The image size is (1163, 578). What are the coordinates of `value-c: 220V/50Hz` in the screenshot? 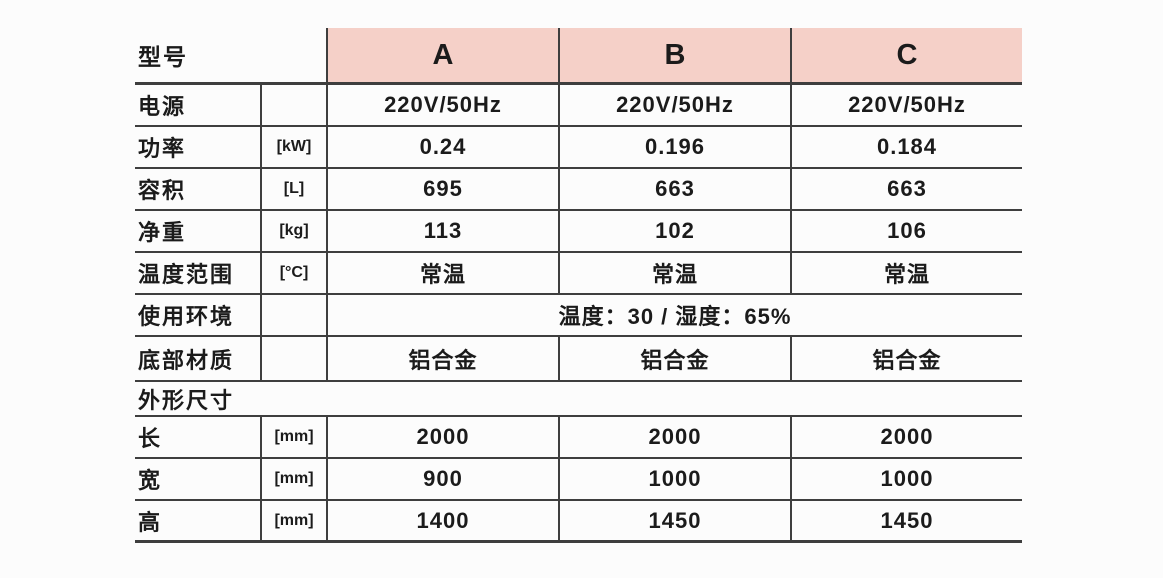 It's located at (906, 105).